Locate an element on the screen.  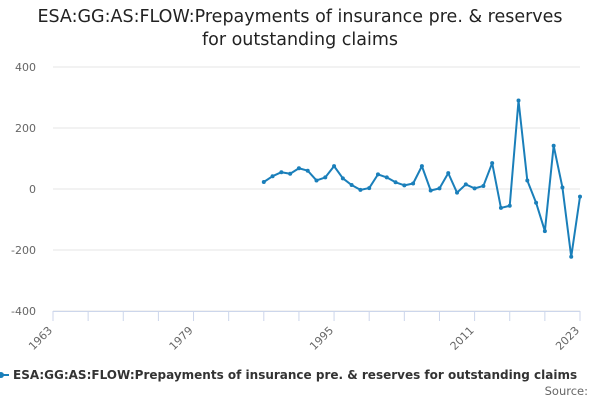
x-tick-label: 2011 is located at coordinates (462, 338).